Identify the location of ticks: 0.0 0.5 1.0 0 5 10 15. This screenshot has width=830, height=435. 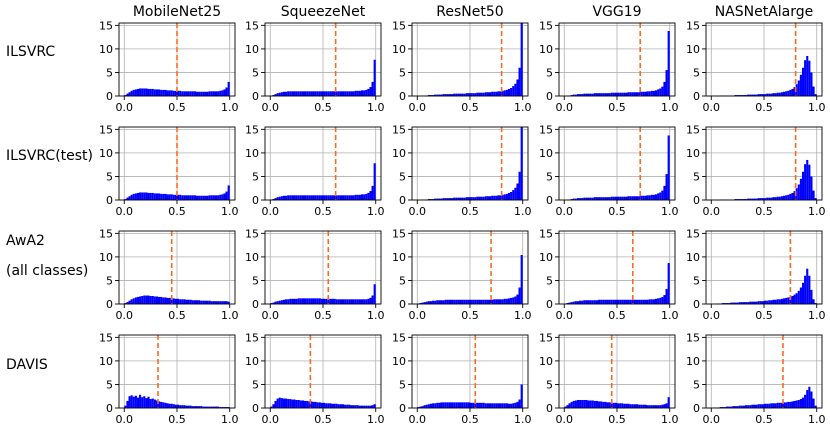
(461, 378).